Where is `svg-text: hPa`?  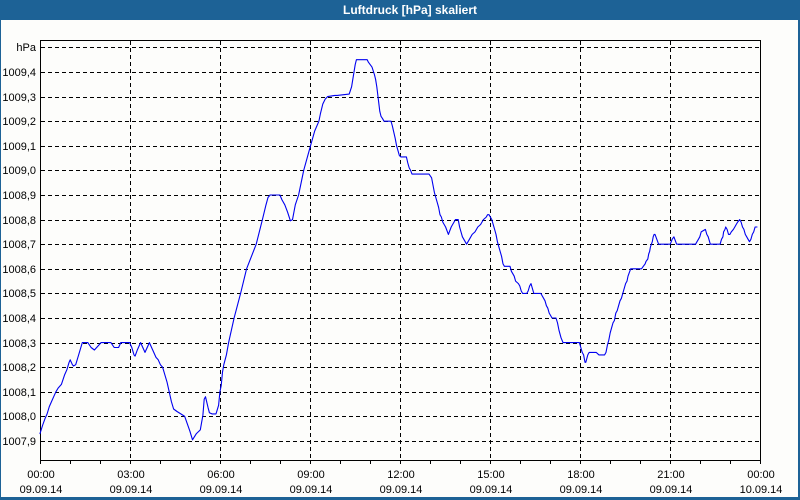
svg-text: hPa is located at coordinates (26, 48).